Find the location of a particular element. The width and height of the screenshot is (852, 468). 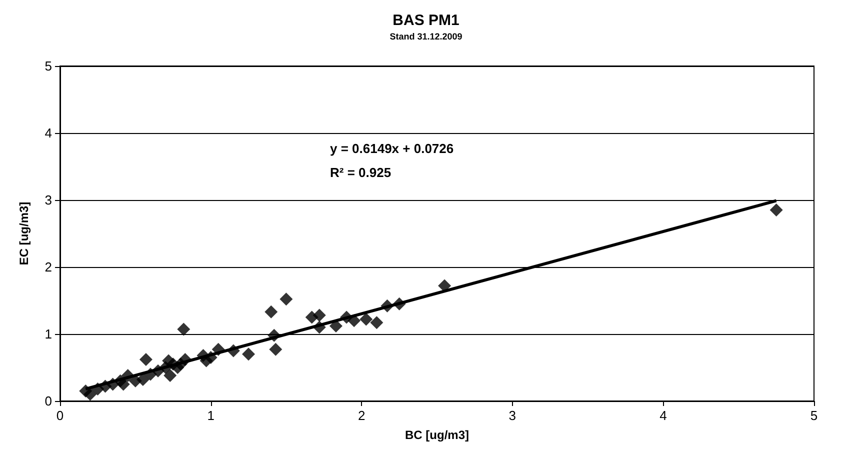

annotation: y = 0.6149x + 0.0726 is located at coordinates (392, 148).